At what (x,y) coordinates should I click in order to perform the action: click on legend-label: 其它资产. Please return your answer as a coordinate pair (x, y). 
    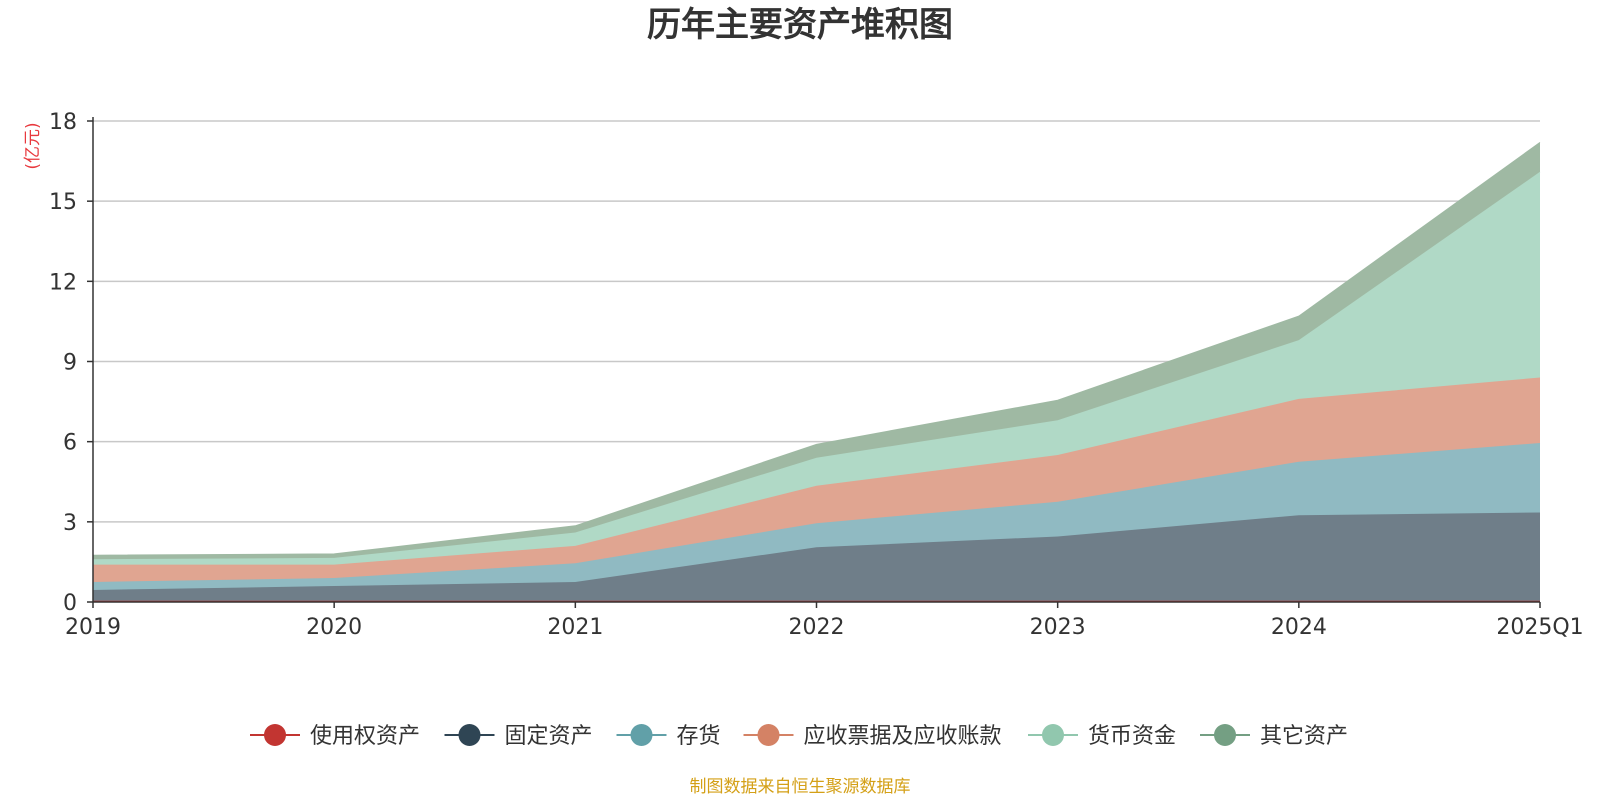
    Looking at the image, I should click on (1304, 736).